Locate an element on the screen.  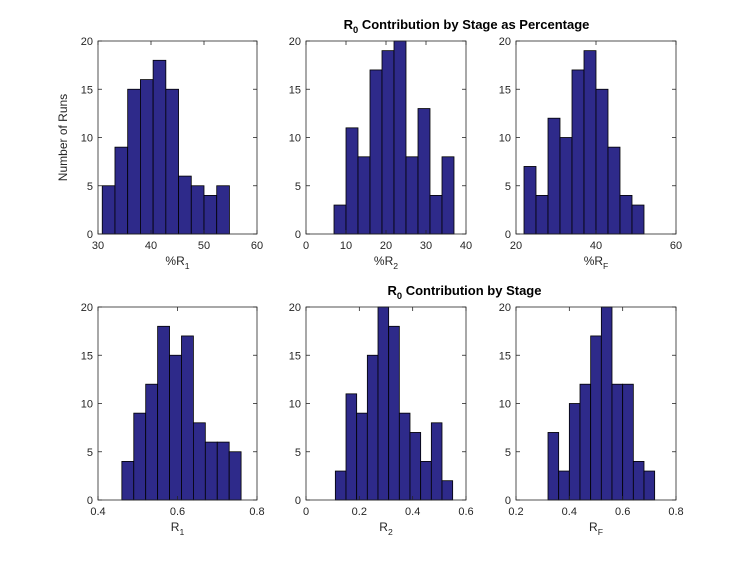
y-axis-label: Number of Runs is located at coordinates (63, 137).